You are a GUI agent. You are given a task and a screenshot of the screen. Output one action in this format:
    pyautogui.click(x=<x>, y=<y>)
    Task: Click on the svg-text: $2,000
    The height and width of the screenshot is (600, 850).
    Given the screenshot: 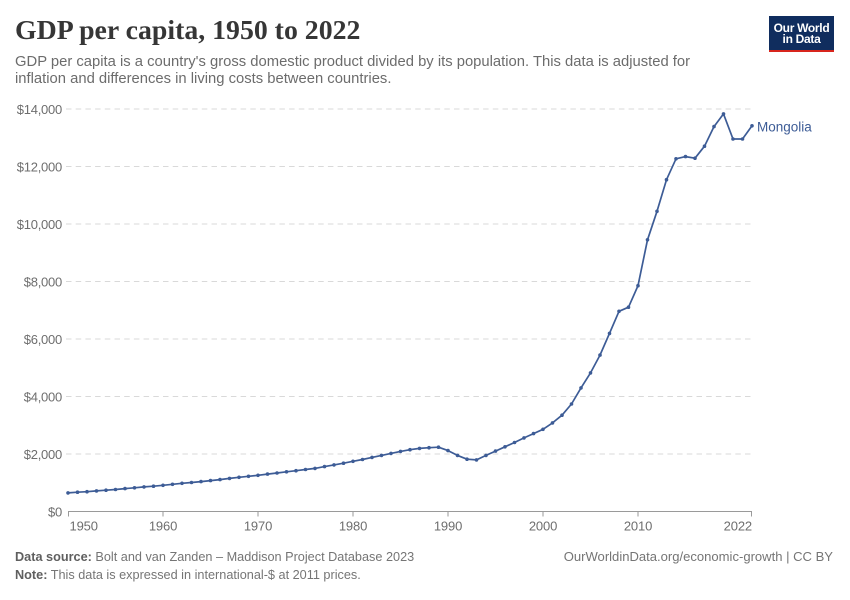 What is the action you would take?
    pyautogui.click(x=43, y=454)
    